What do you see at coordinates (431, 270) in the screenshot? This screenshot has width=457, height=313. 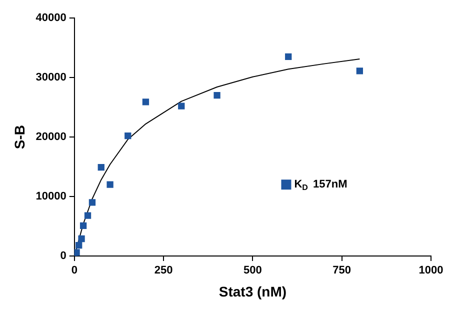 I see `x-tick-label: 1000` at bounding box center [431, 270].